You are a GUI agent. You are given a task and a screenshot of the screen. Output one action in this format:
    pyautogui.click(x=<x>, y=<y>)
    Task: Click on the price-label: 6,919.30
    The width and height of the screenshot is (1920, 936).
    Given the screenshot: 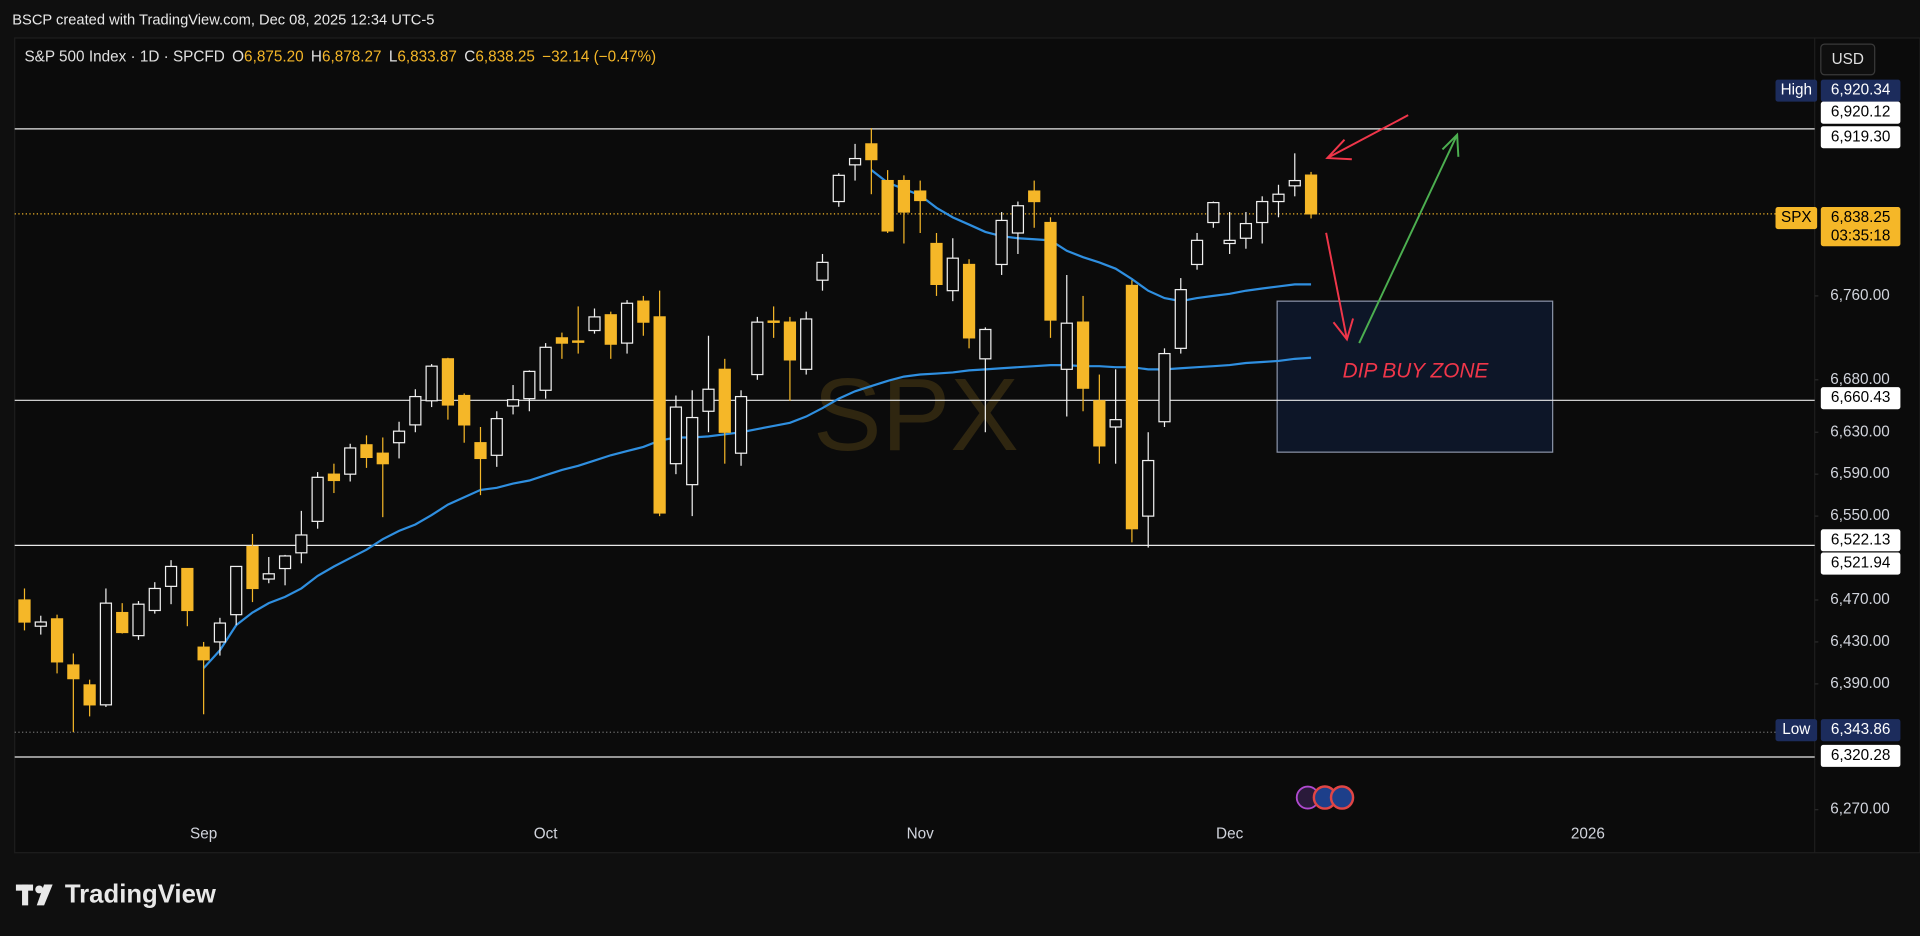 What is the action you would take?
    pyautogui.click(x=1861, y=136)
    